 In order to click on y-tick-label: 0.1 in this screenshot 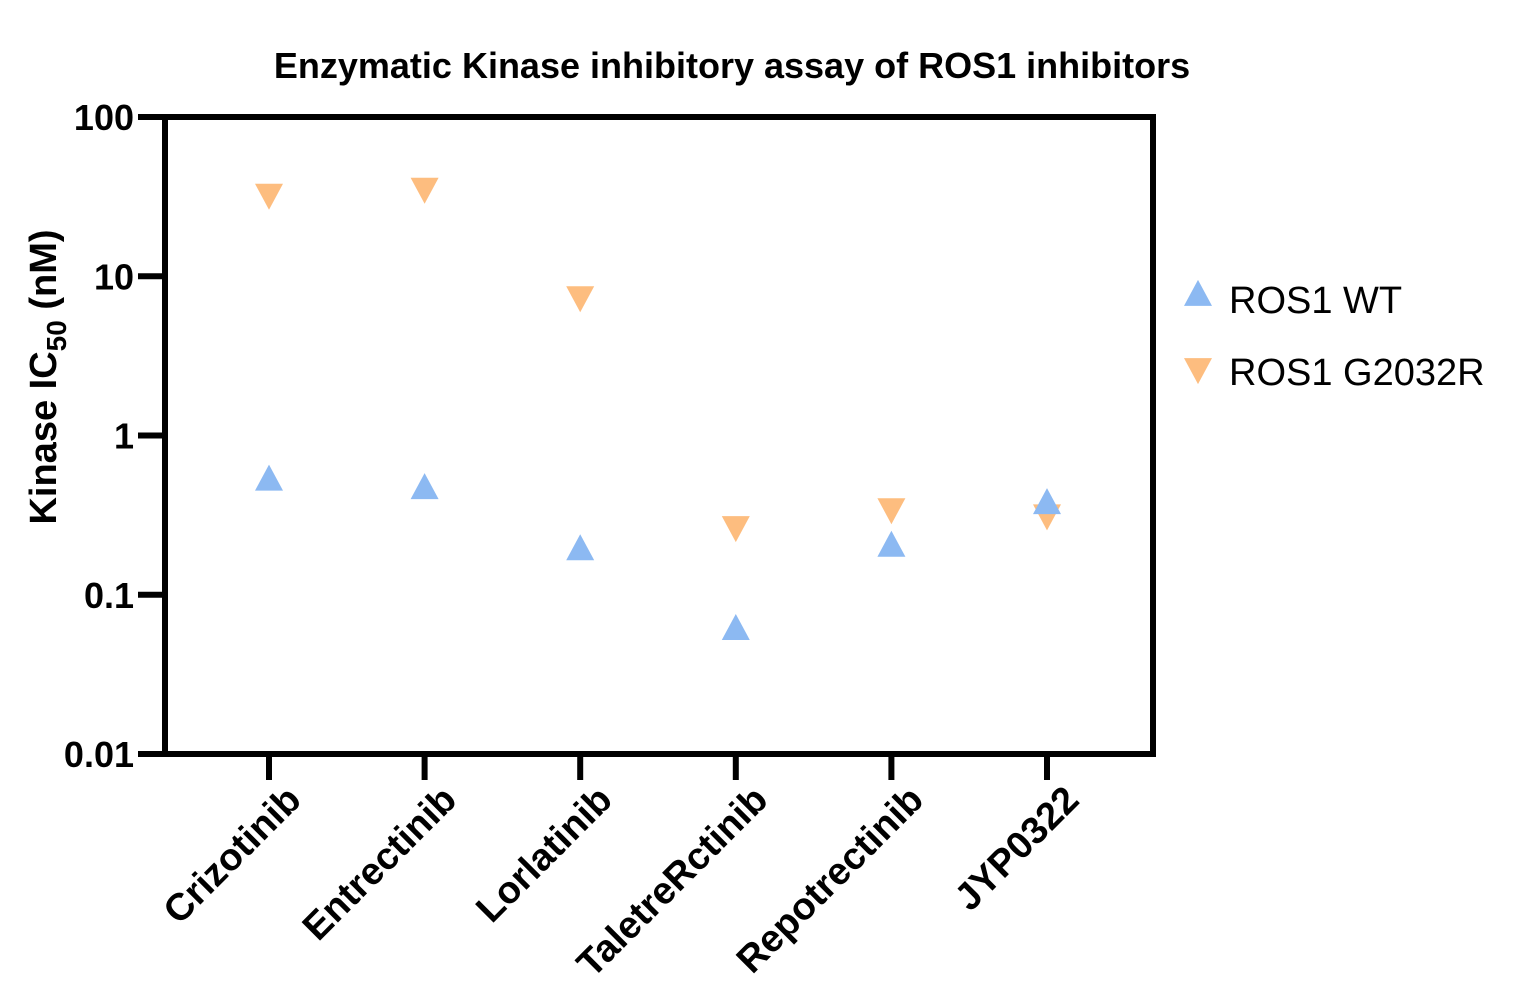, I will do `click(109, 595)`.